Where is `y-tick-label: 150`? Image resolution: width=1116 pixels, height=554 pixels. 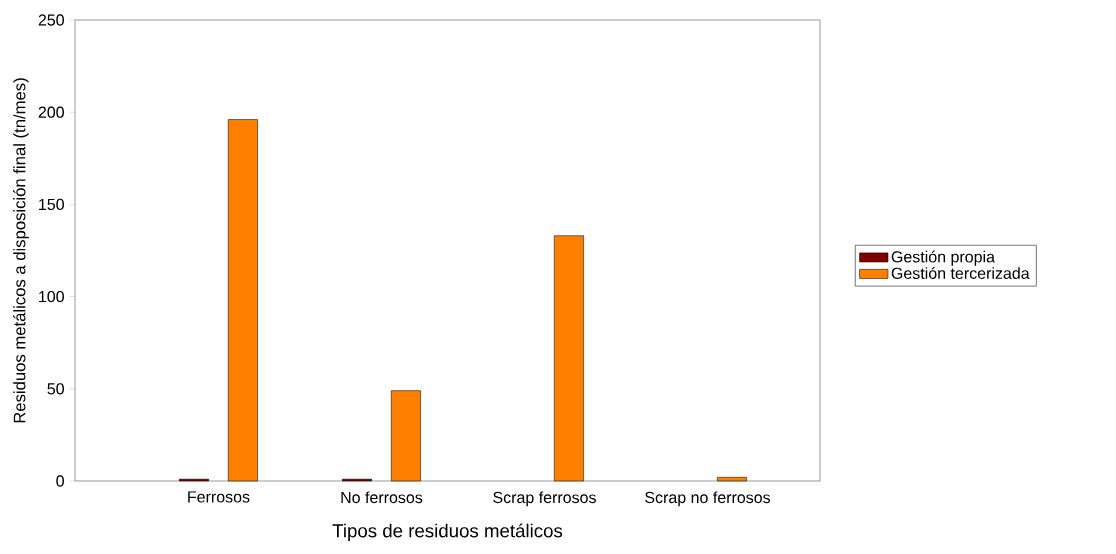 y-tick-label: 150 is located at coordinates (51, 204).